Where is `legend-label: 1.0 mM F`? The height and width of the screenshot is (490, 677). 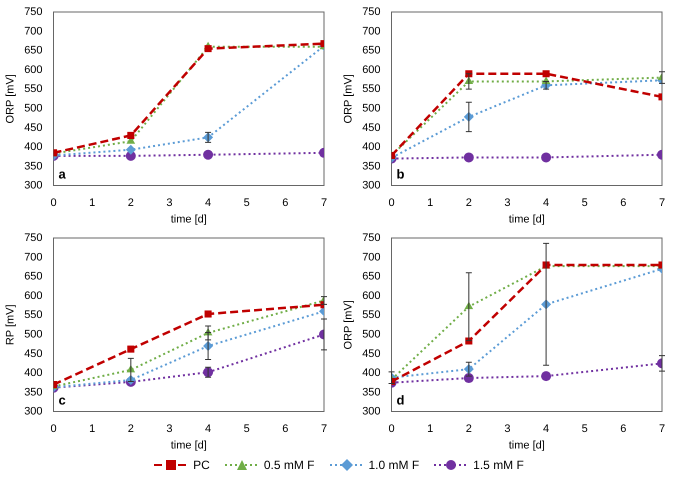
legend-label: 1.0 mM F is located at coordinates (394, 465).